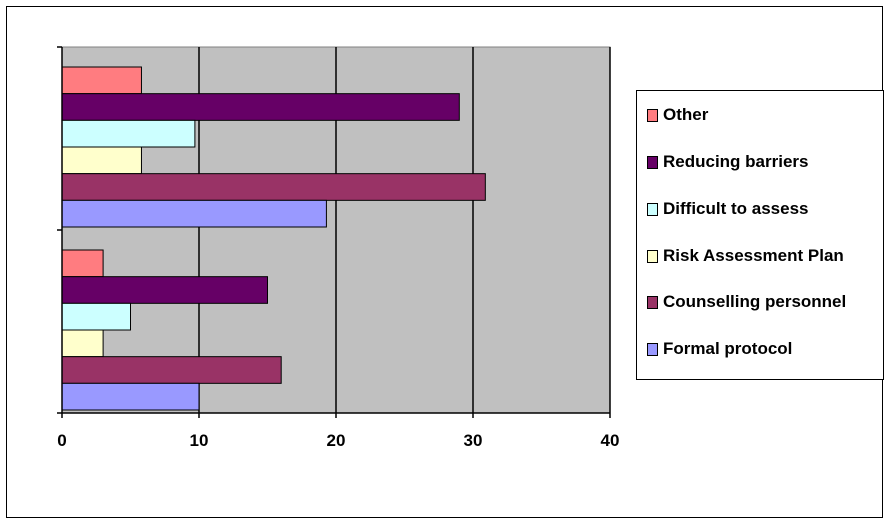  What do you see at coordinates (686, 114) in the screenshot?
I see `legend-label: Other` at bounding box center [686, 114].